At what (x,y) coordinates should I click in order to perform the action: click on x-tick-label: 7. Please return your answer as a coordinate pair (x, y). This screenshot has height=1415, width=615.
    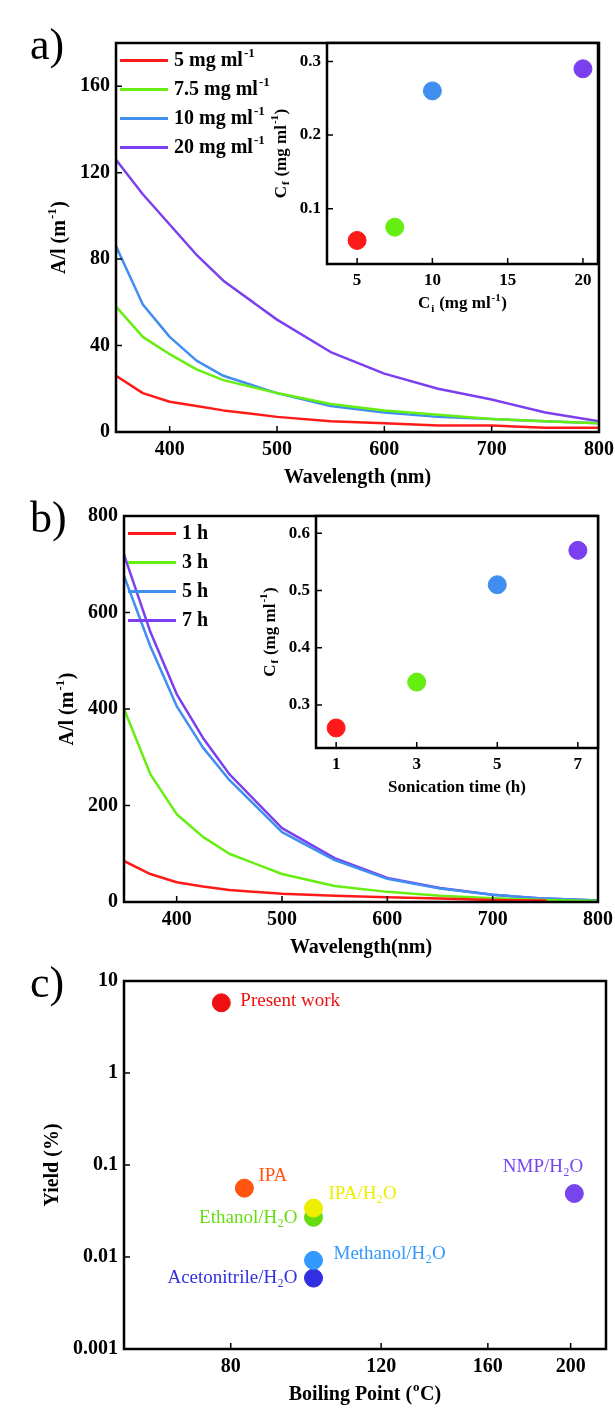
    Looking at the image, I should click on (578, 763).